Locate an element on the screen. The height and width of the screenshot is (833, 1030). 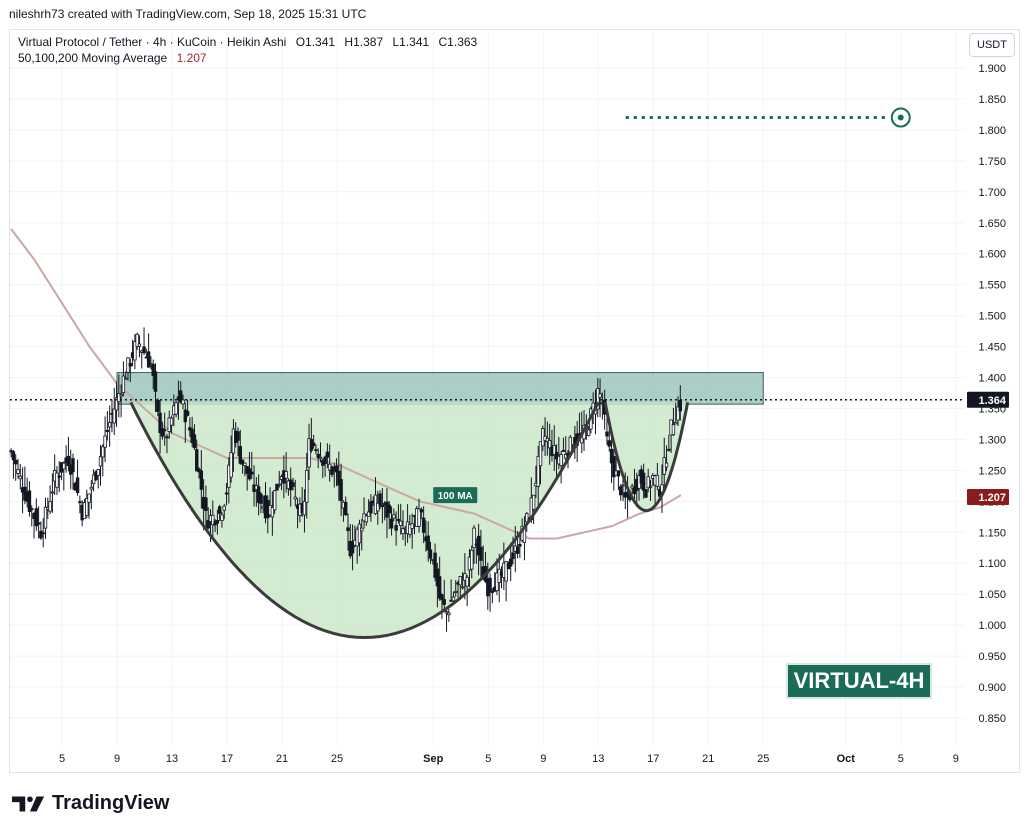
currency-unit-button: USDT is located at coordinates (992, 45).